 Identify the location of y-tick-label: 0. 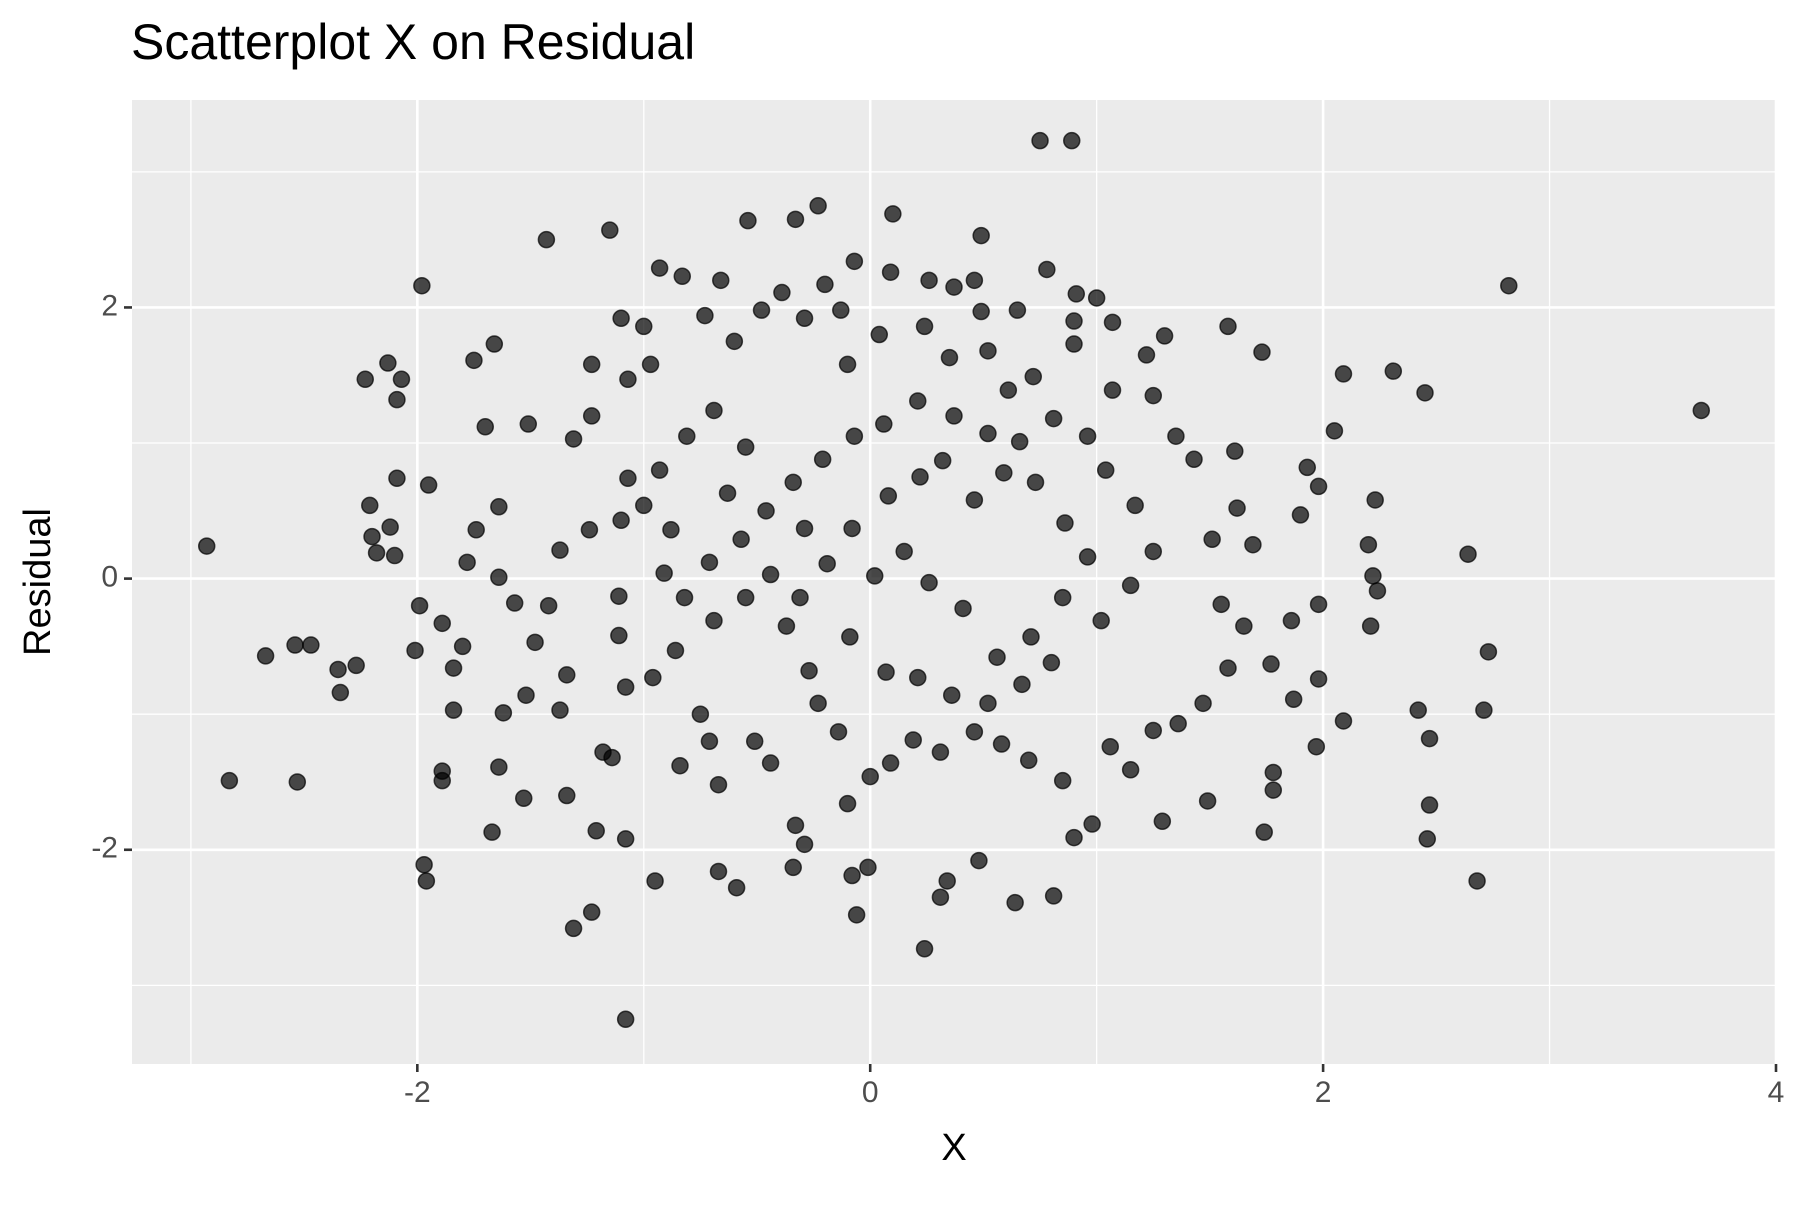
(109, 577).